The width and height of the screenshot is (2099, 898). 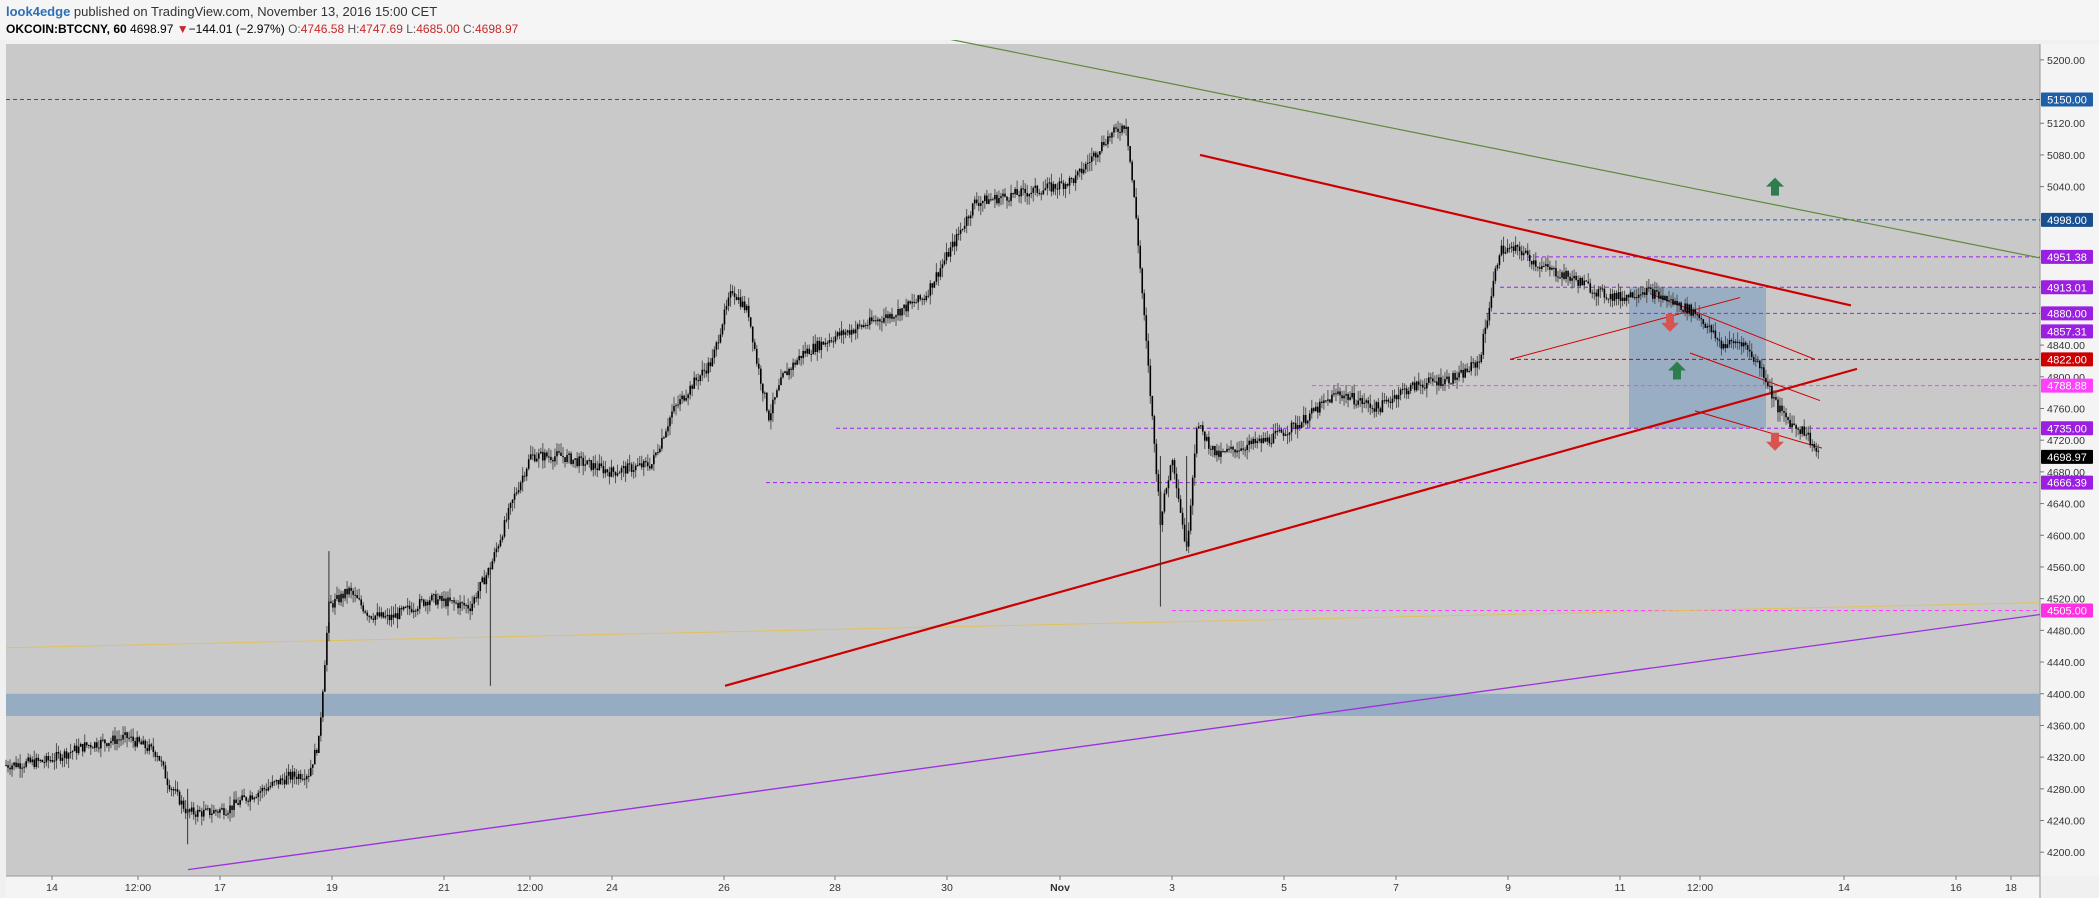 I want to click on y-tick-label: 4640.00, so click(x=2066, y=505).